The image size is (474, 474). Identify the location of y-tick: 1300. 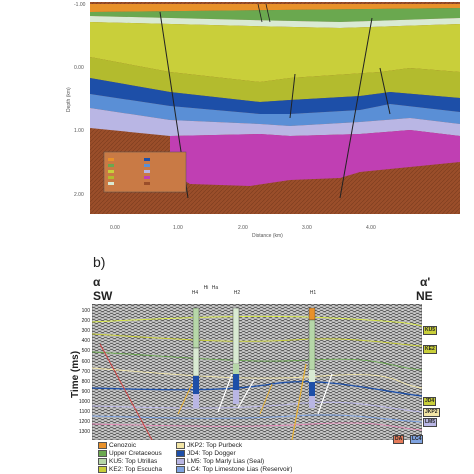
(84, 432).